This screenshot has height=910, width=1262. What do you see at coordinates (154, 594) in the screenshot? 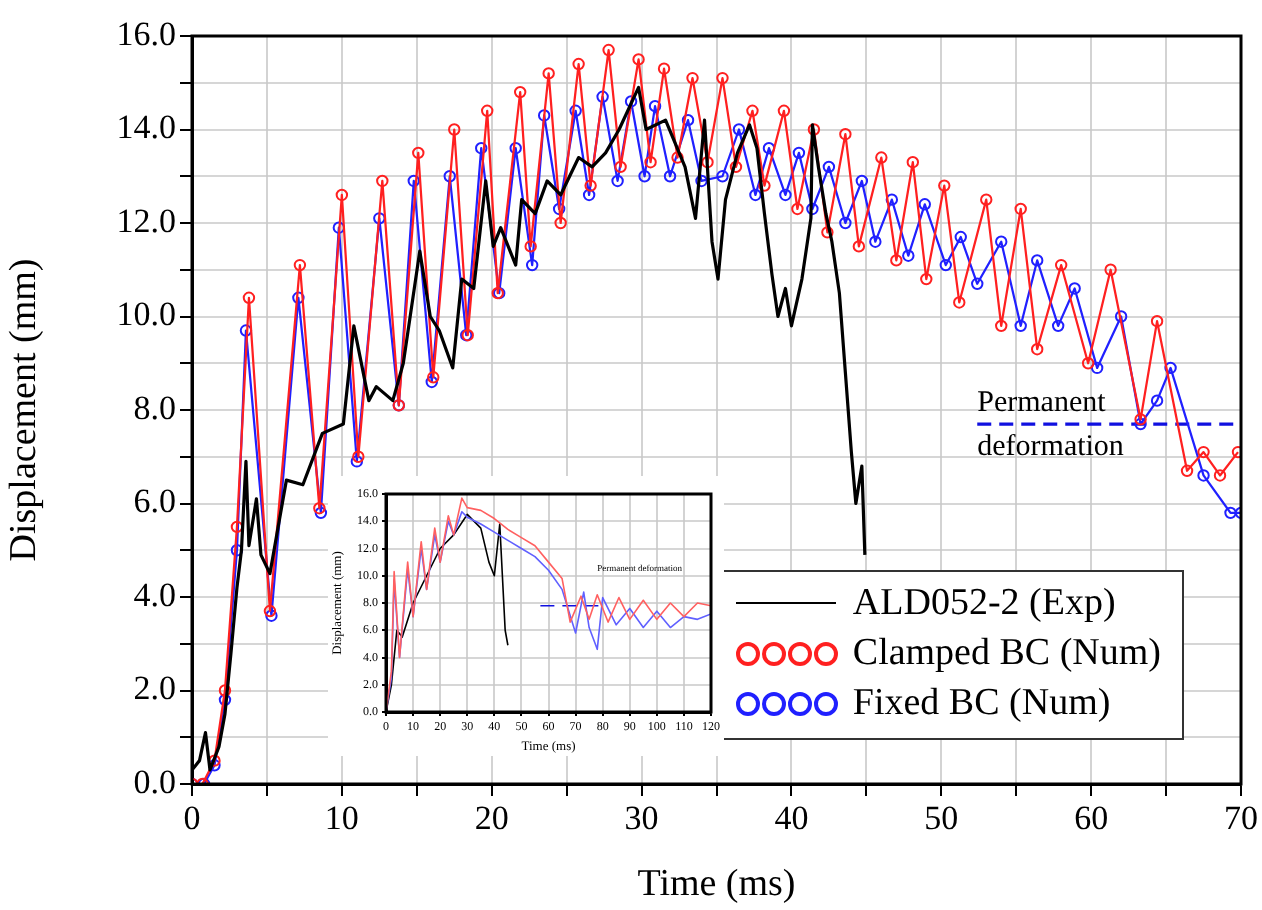
I see `y-tick-label: 4.0` at bounding box center [154, 594].